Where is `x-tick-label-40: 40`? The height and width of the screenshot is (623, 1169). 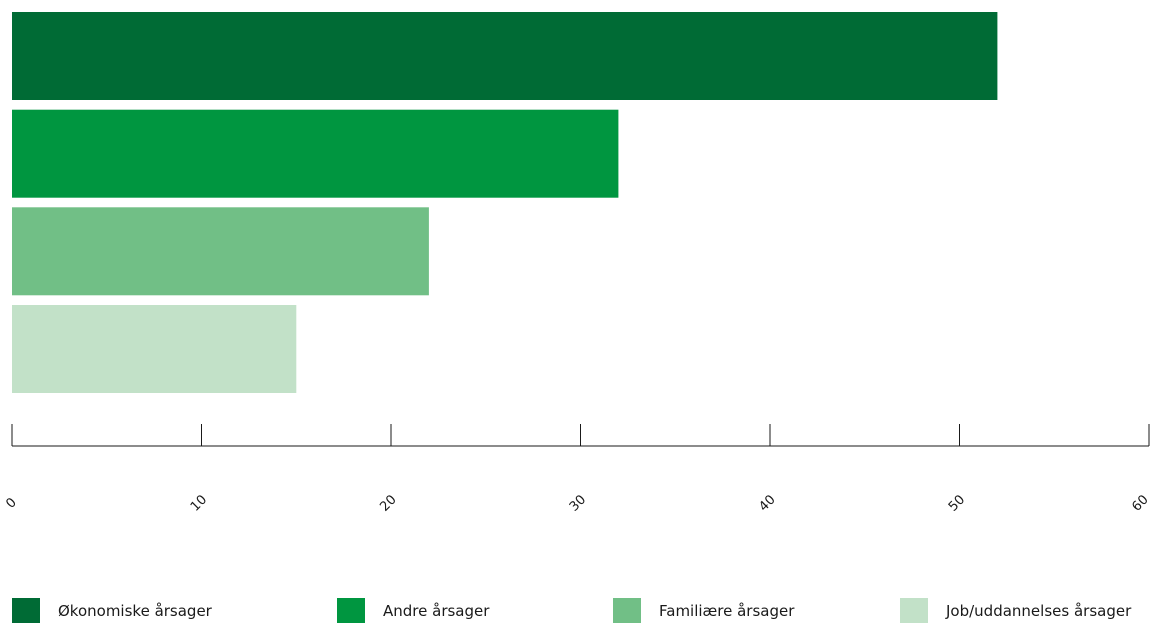 x-tick-label-40: 40 is located at coordinates (767, 503).